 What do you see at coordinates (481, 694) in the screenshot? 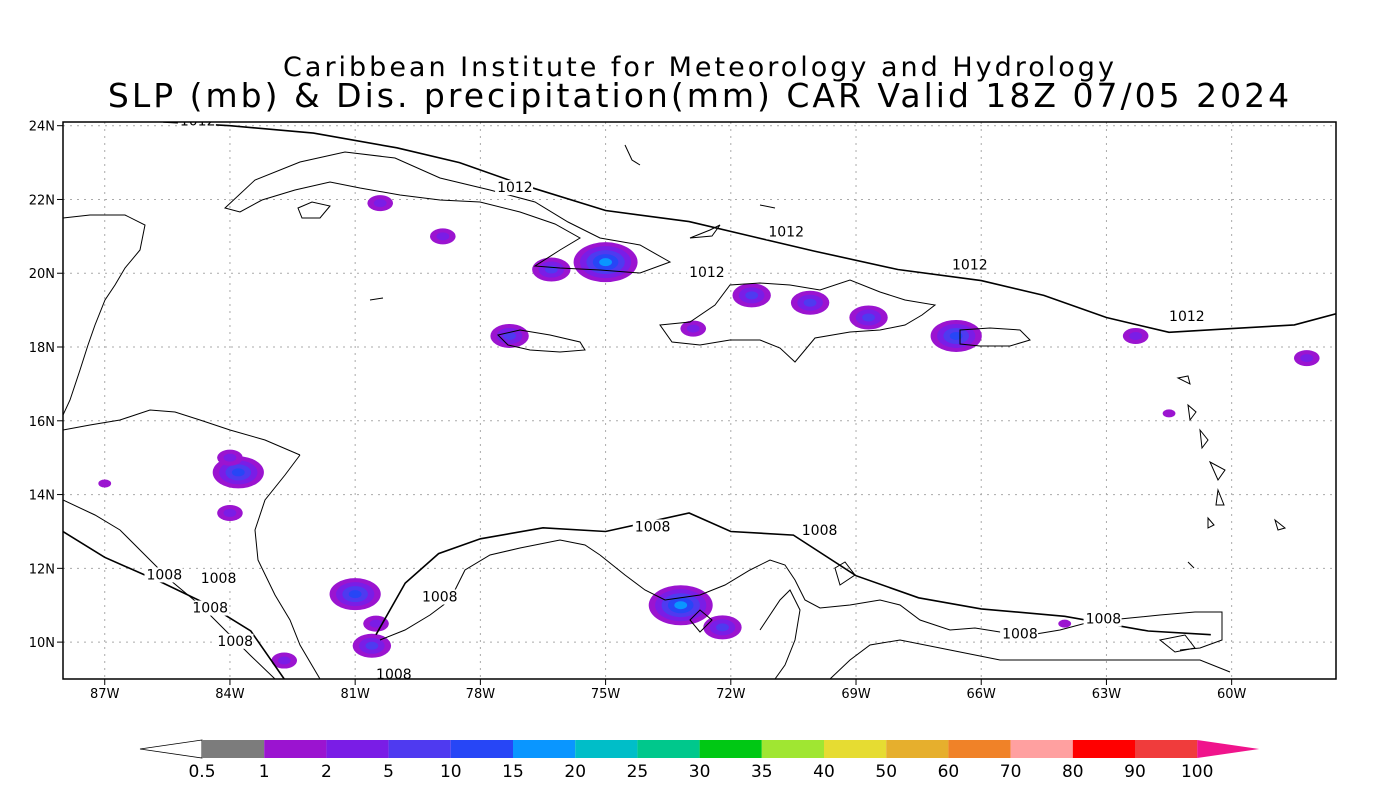
I see `lon-tick-label: 78W` at bounding box center [481, 694].